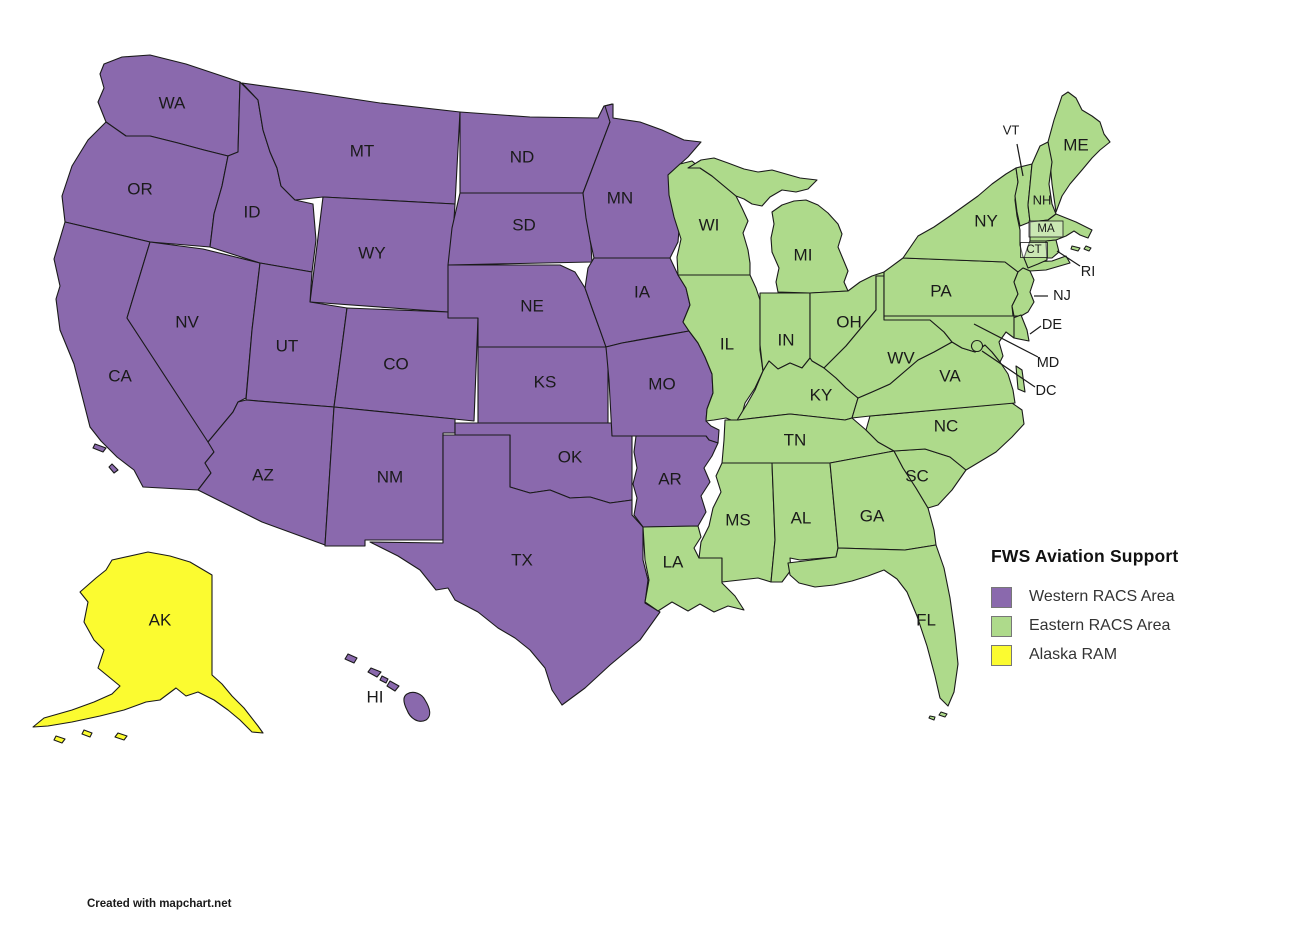  Describe the element at coordinates (1001, 626) in the screenshot. I see `eastern-racs-swatch` at that location.